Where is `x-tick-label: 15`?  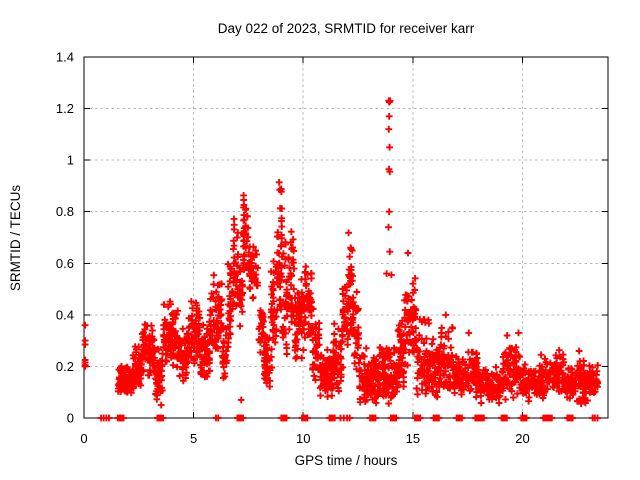 x-tick-label: 15 is located at coordinates (413, 438).